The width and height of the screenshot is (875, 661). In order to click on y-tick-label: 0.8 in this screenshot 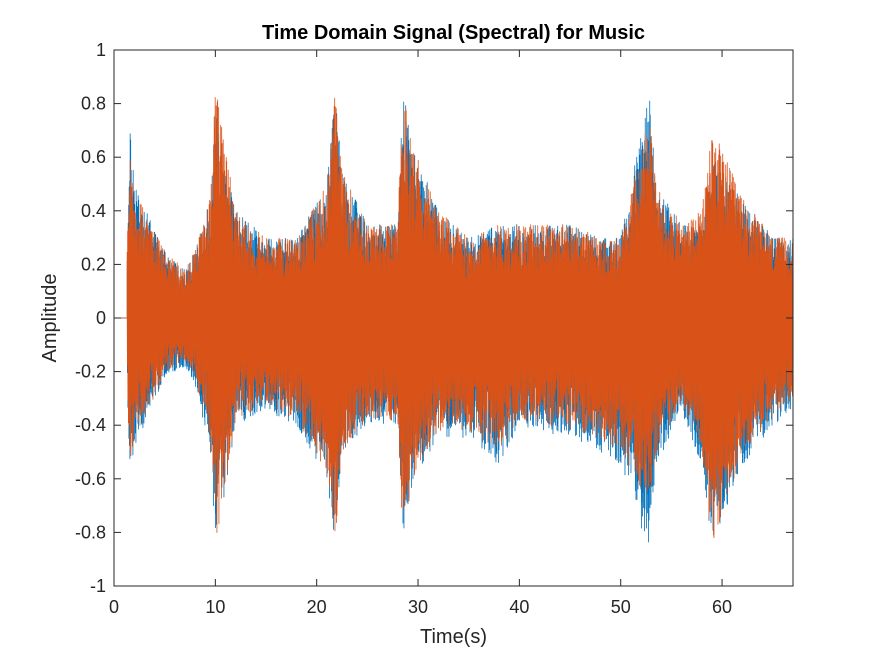, I will do `click(93, 104)`.